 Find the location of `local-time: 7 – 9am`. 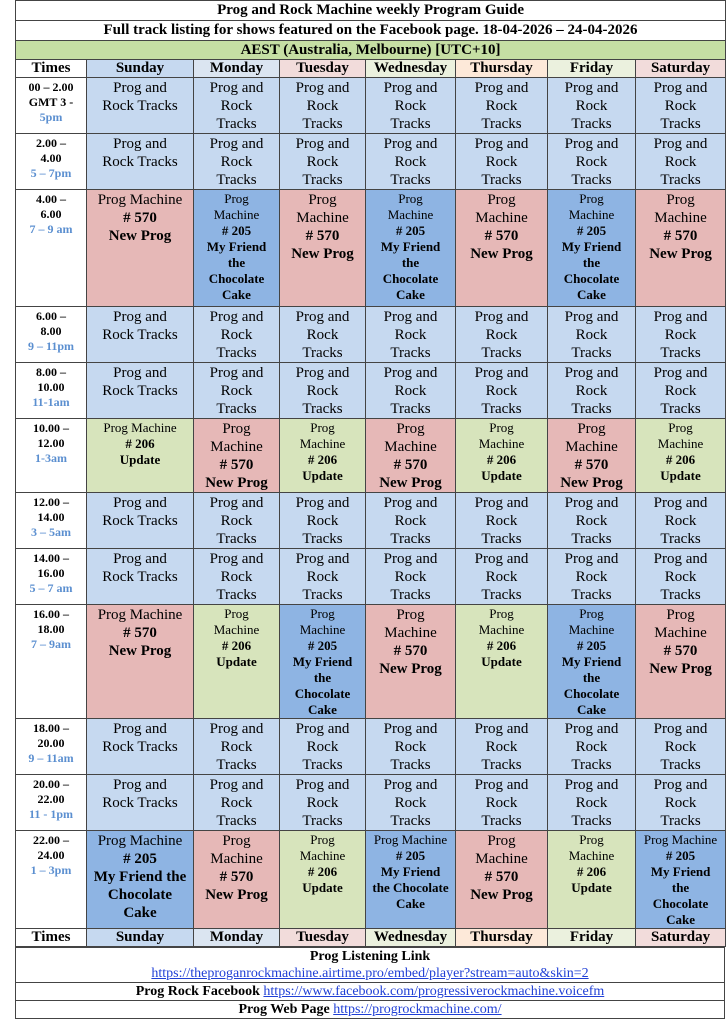

local-time: 7 – 9am is located at coordinates (51, 644).